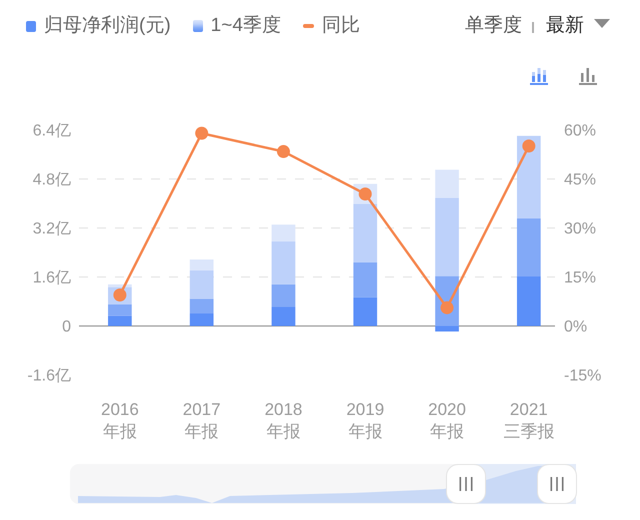 This screenshot has height=520, width=640. What do you see at coordinates (245, 26) in the screenshot?
I see `text: 1~4季度` at bounding box center [245, 26].